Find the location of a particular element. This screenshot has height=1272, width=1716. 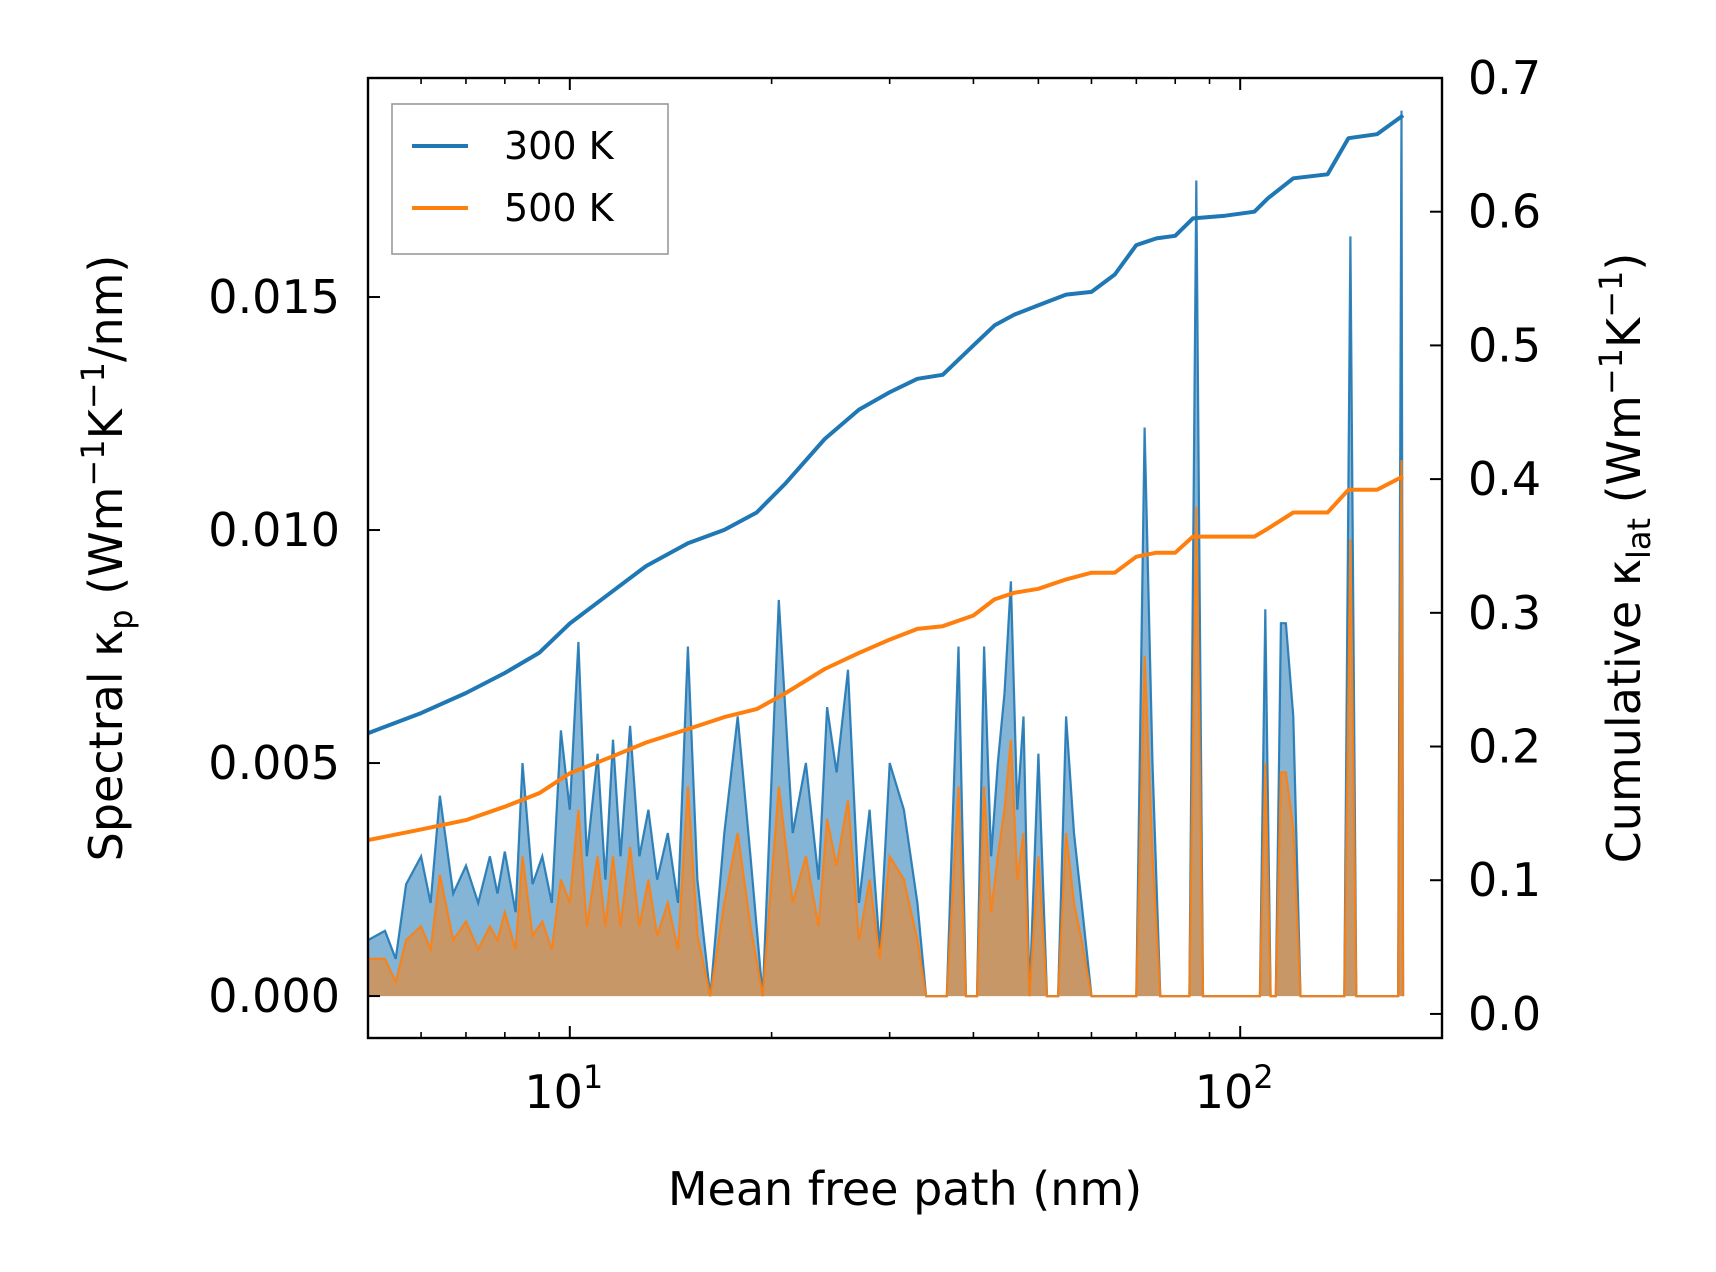

left-ylabel-sub: p is located at coordinates (121, 619).